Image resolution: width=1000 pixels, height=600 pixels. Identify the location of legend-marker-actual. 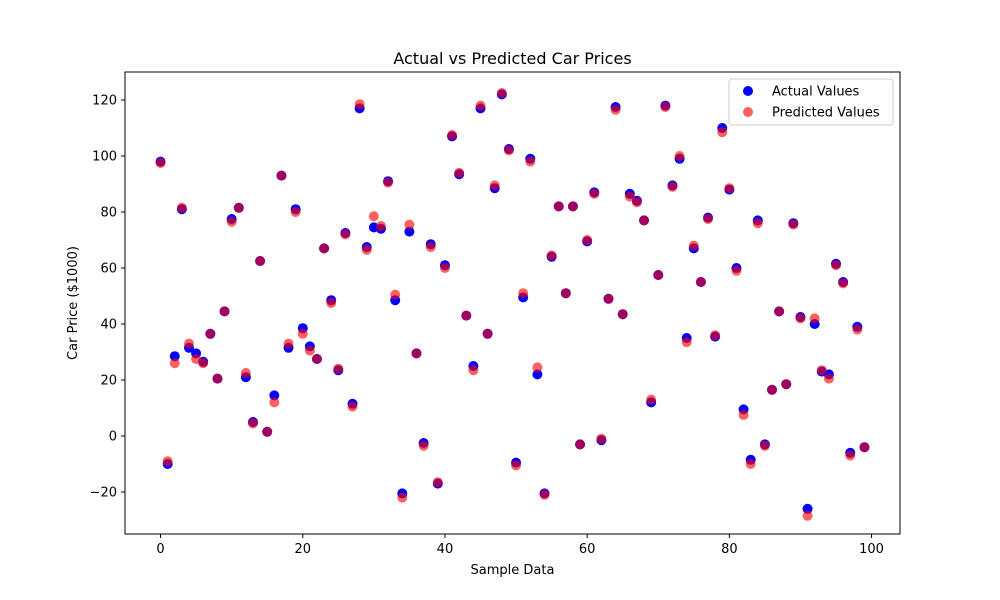
(748, 91).